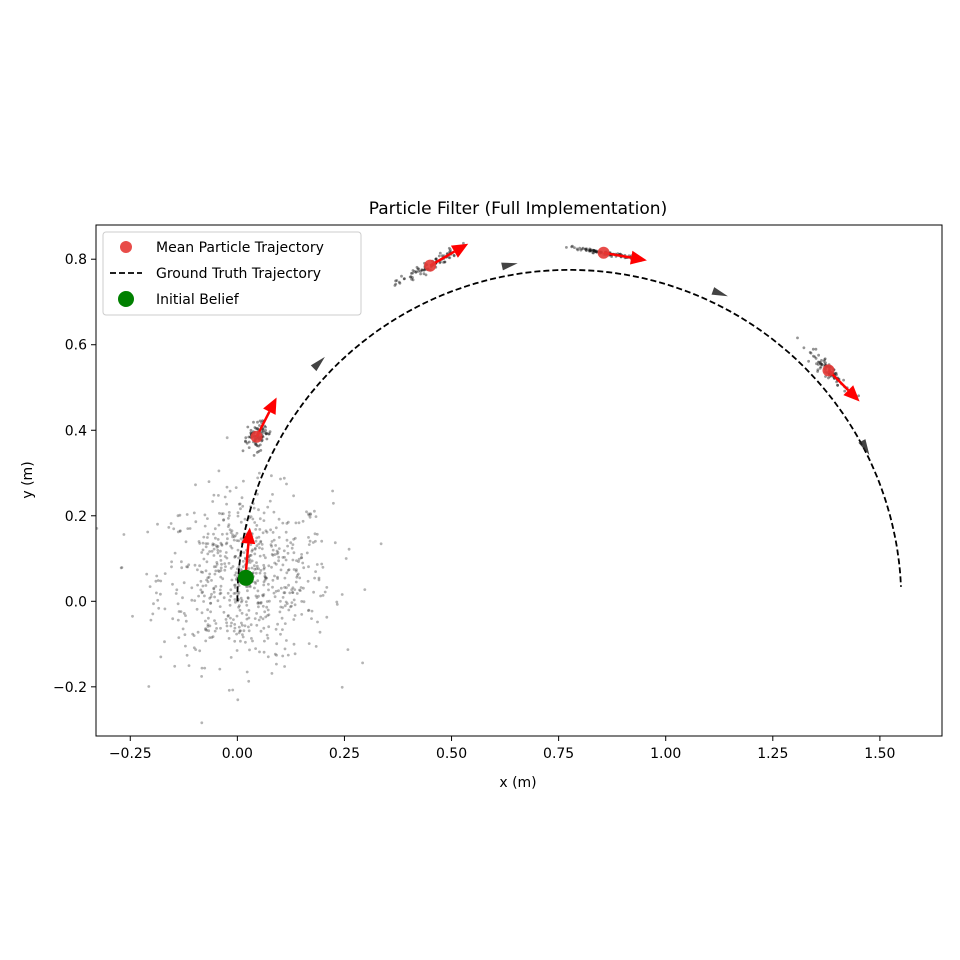  I want to click on y-tick-label: −0.2, so click(70, 688).